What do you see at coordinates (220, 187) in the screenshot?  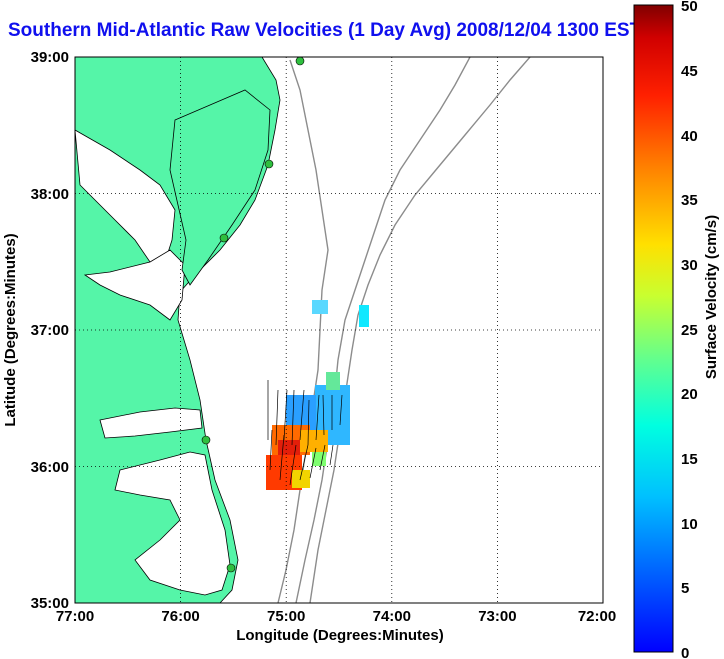 I see `land-delmarva` at bounding box center [220, 187].